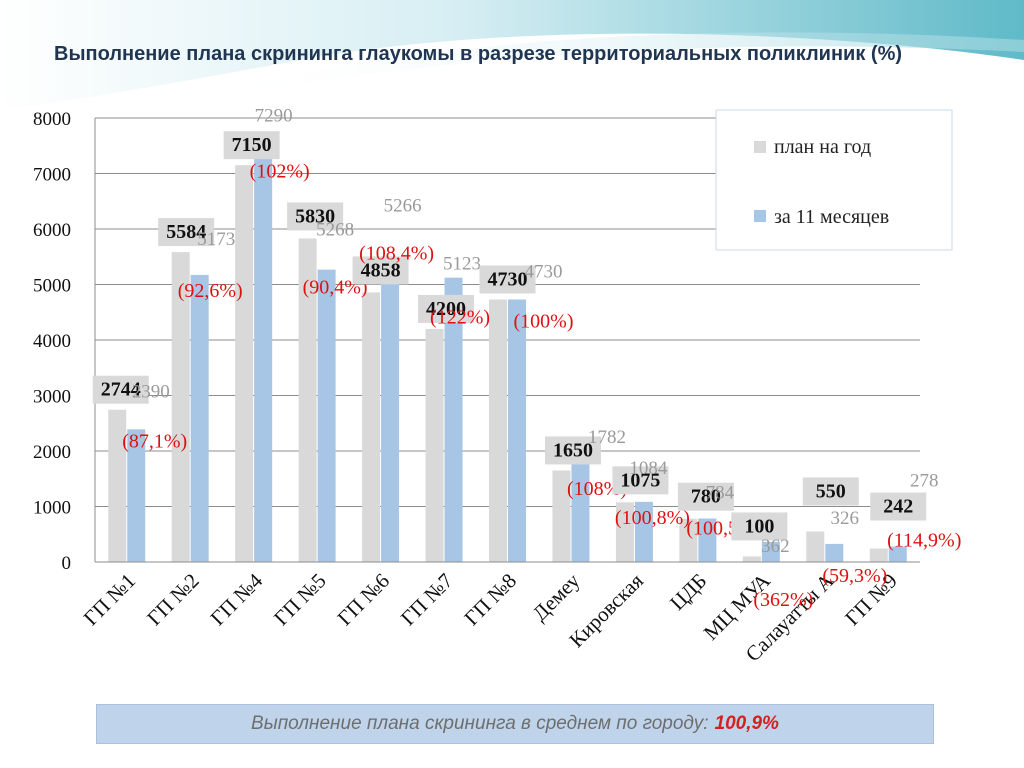  I want to click on plan-label: 4858, so click(381, 270).